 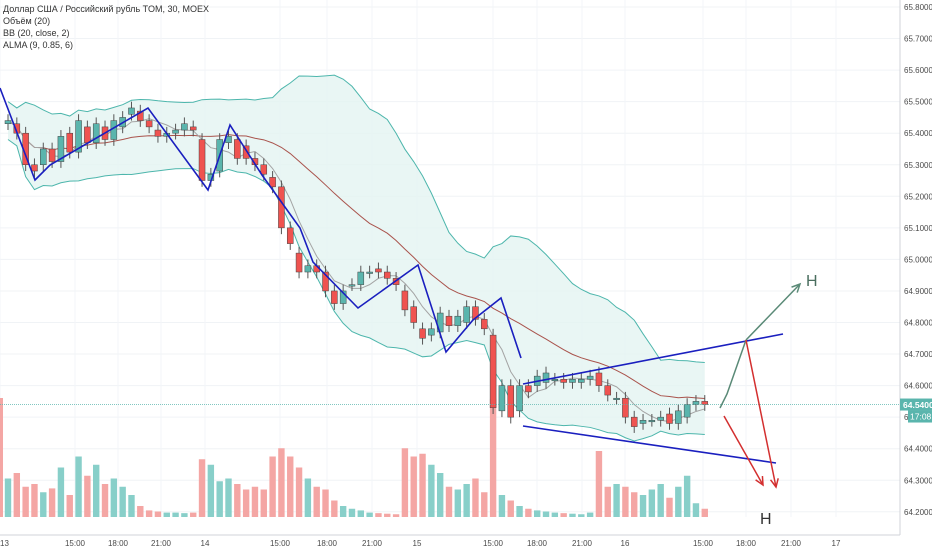 What do you see at coordinates (918, 512) in the screenshot?
I see `price-tick-label: 64.2000` at bounding box center [918, 512].